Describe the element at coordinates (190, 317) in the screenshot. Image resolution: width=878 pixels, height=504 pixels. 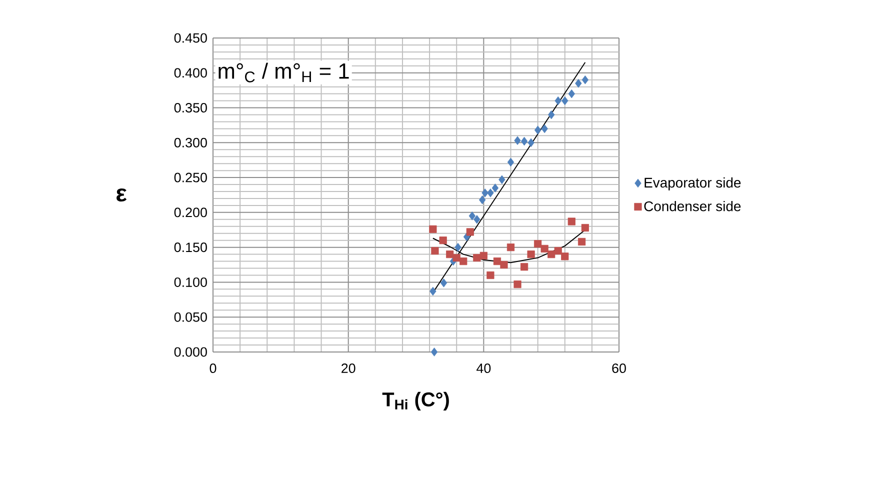
I see `y-tick-label: 0.050` at that location.